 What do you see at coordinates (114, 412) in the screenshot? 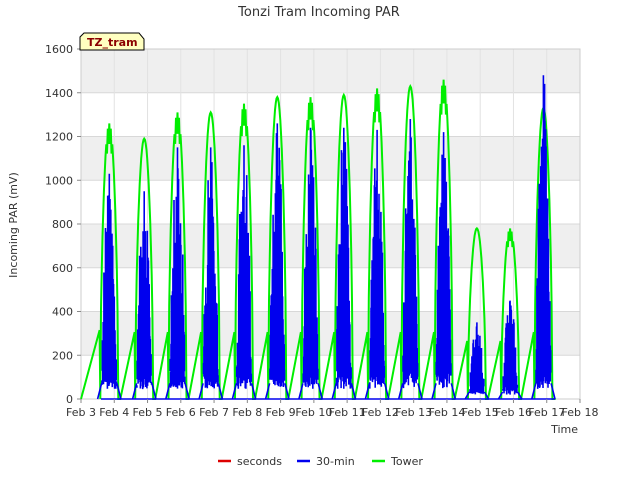
I see `x-tick-label: Feb 4` at bounding box center [114, 412].